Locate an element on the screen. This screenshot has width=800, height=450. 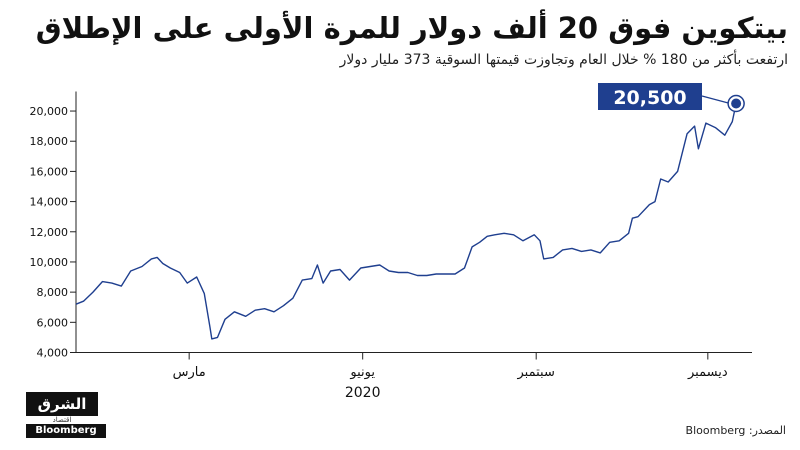
price-annotation: 20,500 is located at coordinates (671, 98).